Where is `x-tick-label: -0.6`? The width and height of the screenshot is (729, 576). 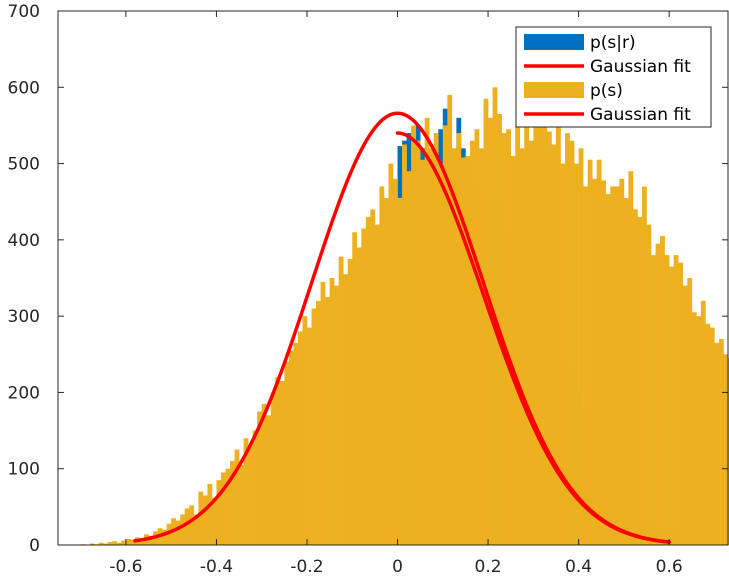 x-tick-label: -0.6 is located at coordinates (125, 566).